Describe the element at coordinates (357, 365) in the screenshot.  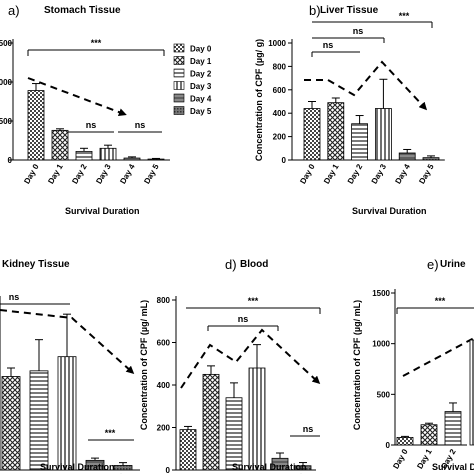
I see `y-axis-label: Concentration of CPF (µg/ mL)` at that location.